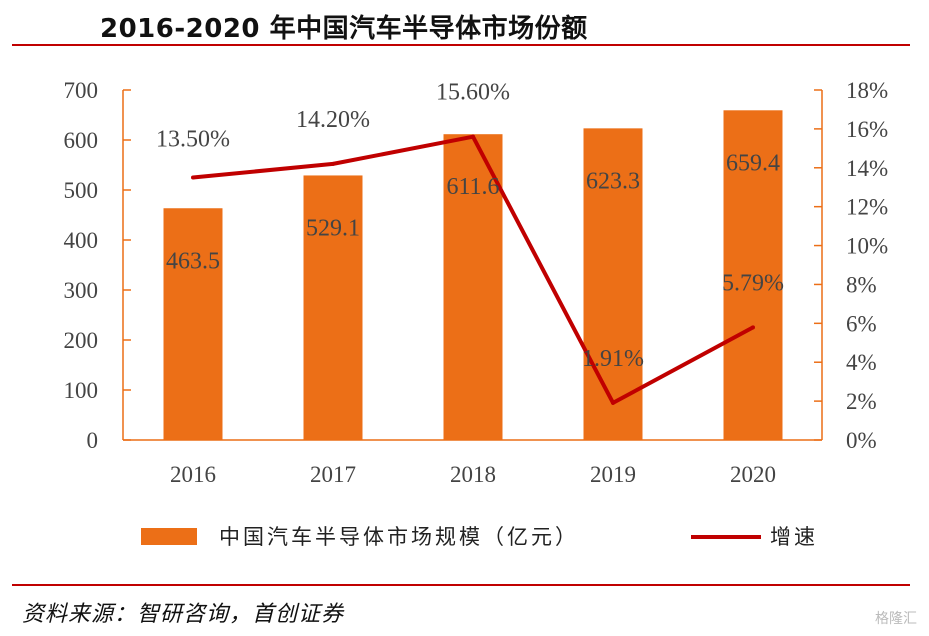 The width and height of the screenshot is (929, 636). I want to click on bar-value-label: 463.5, so click(193, 261).